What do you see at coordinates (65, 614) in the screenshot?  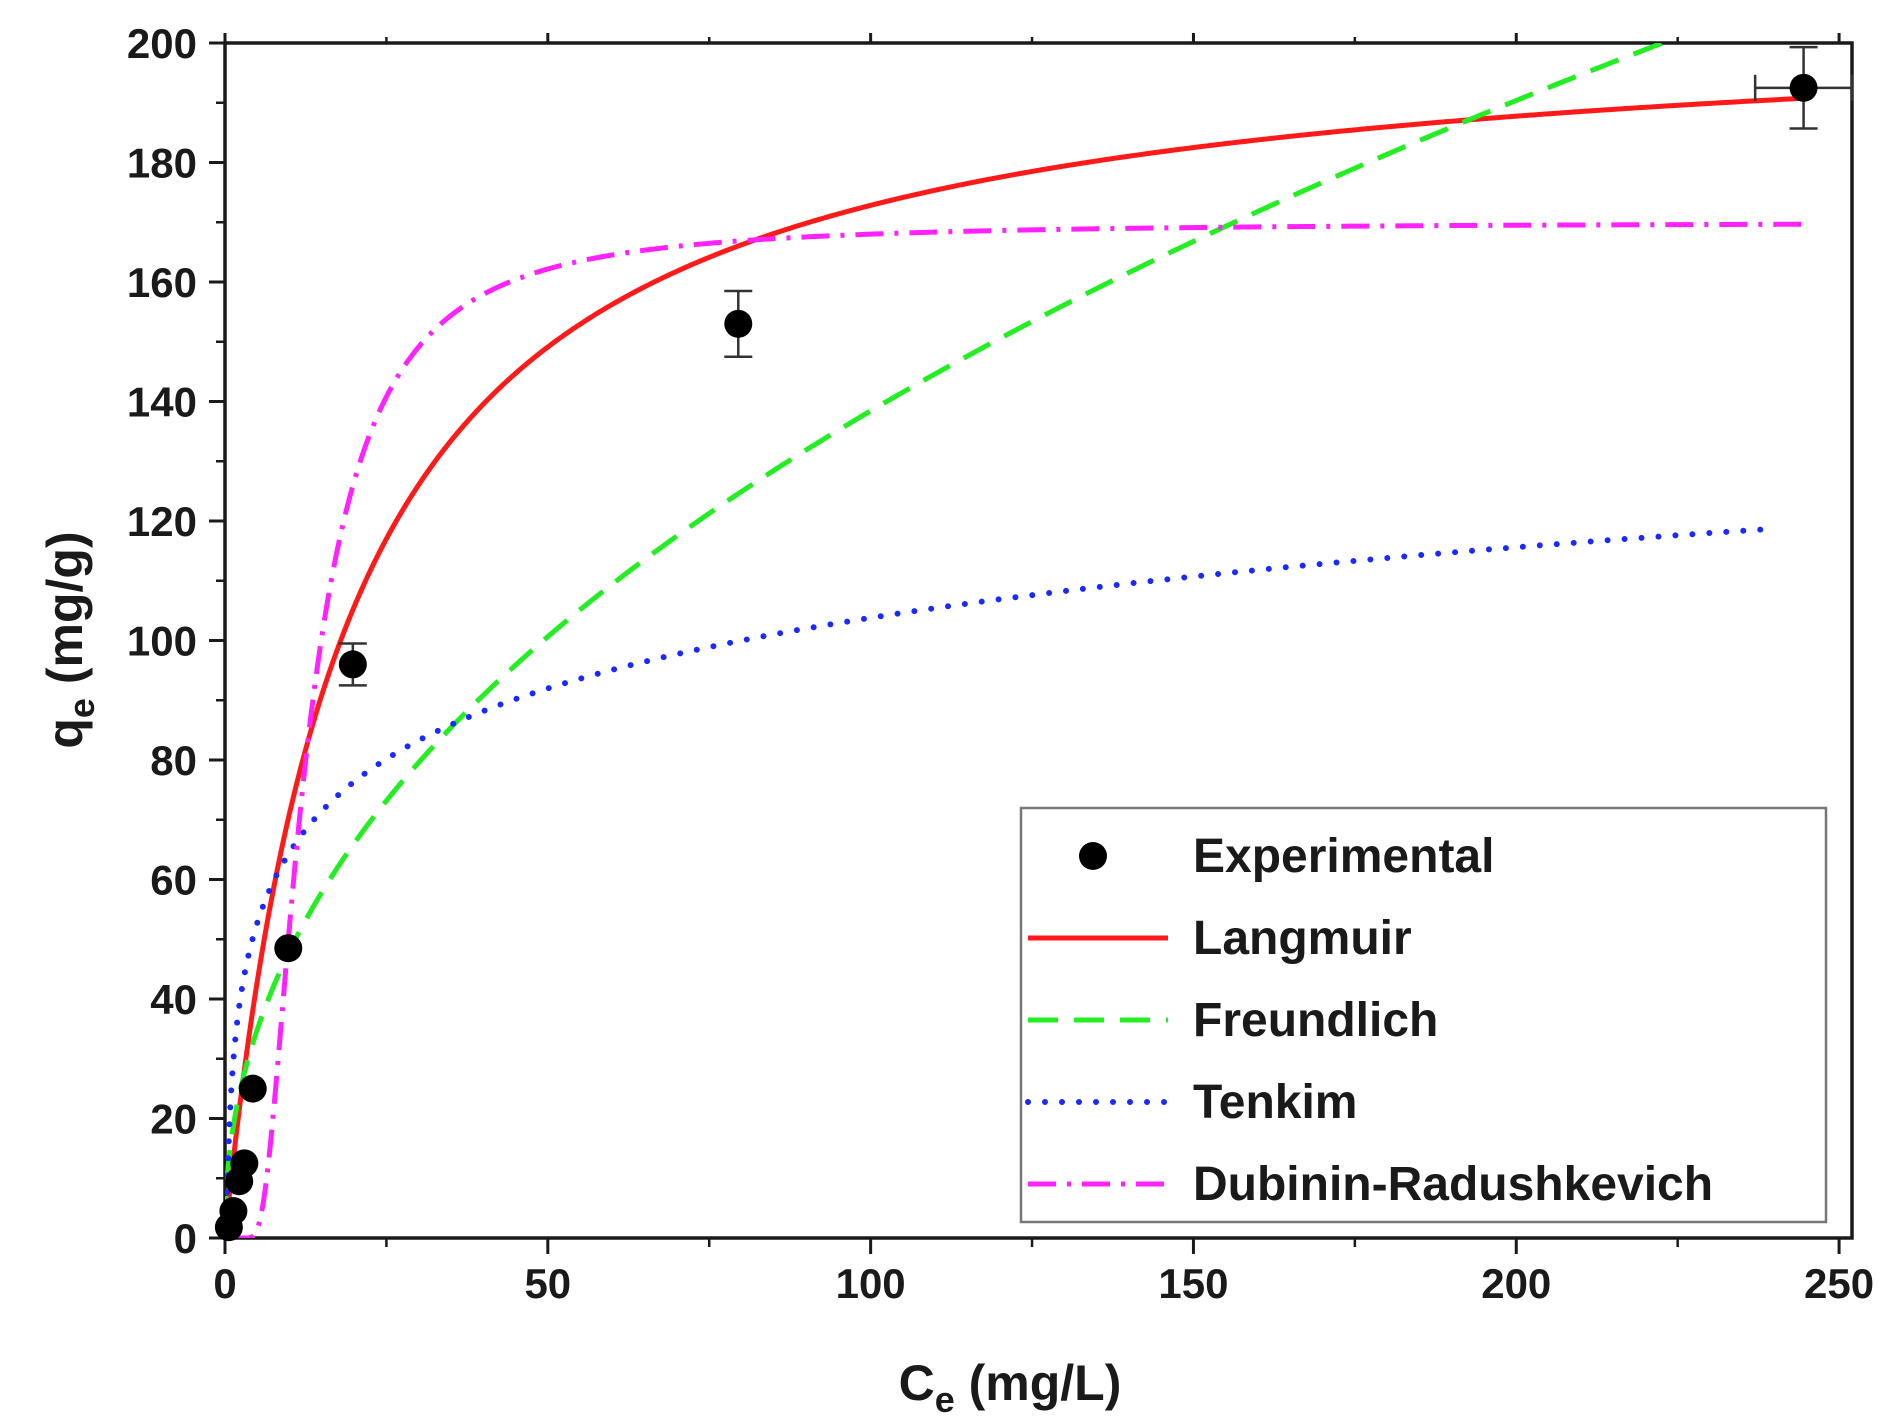 I see `y-axis-title-unit: (mg/g)` at bounding box center [65, 614].